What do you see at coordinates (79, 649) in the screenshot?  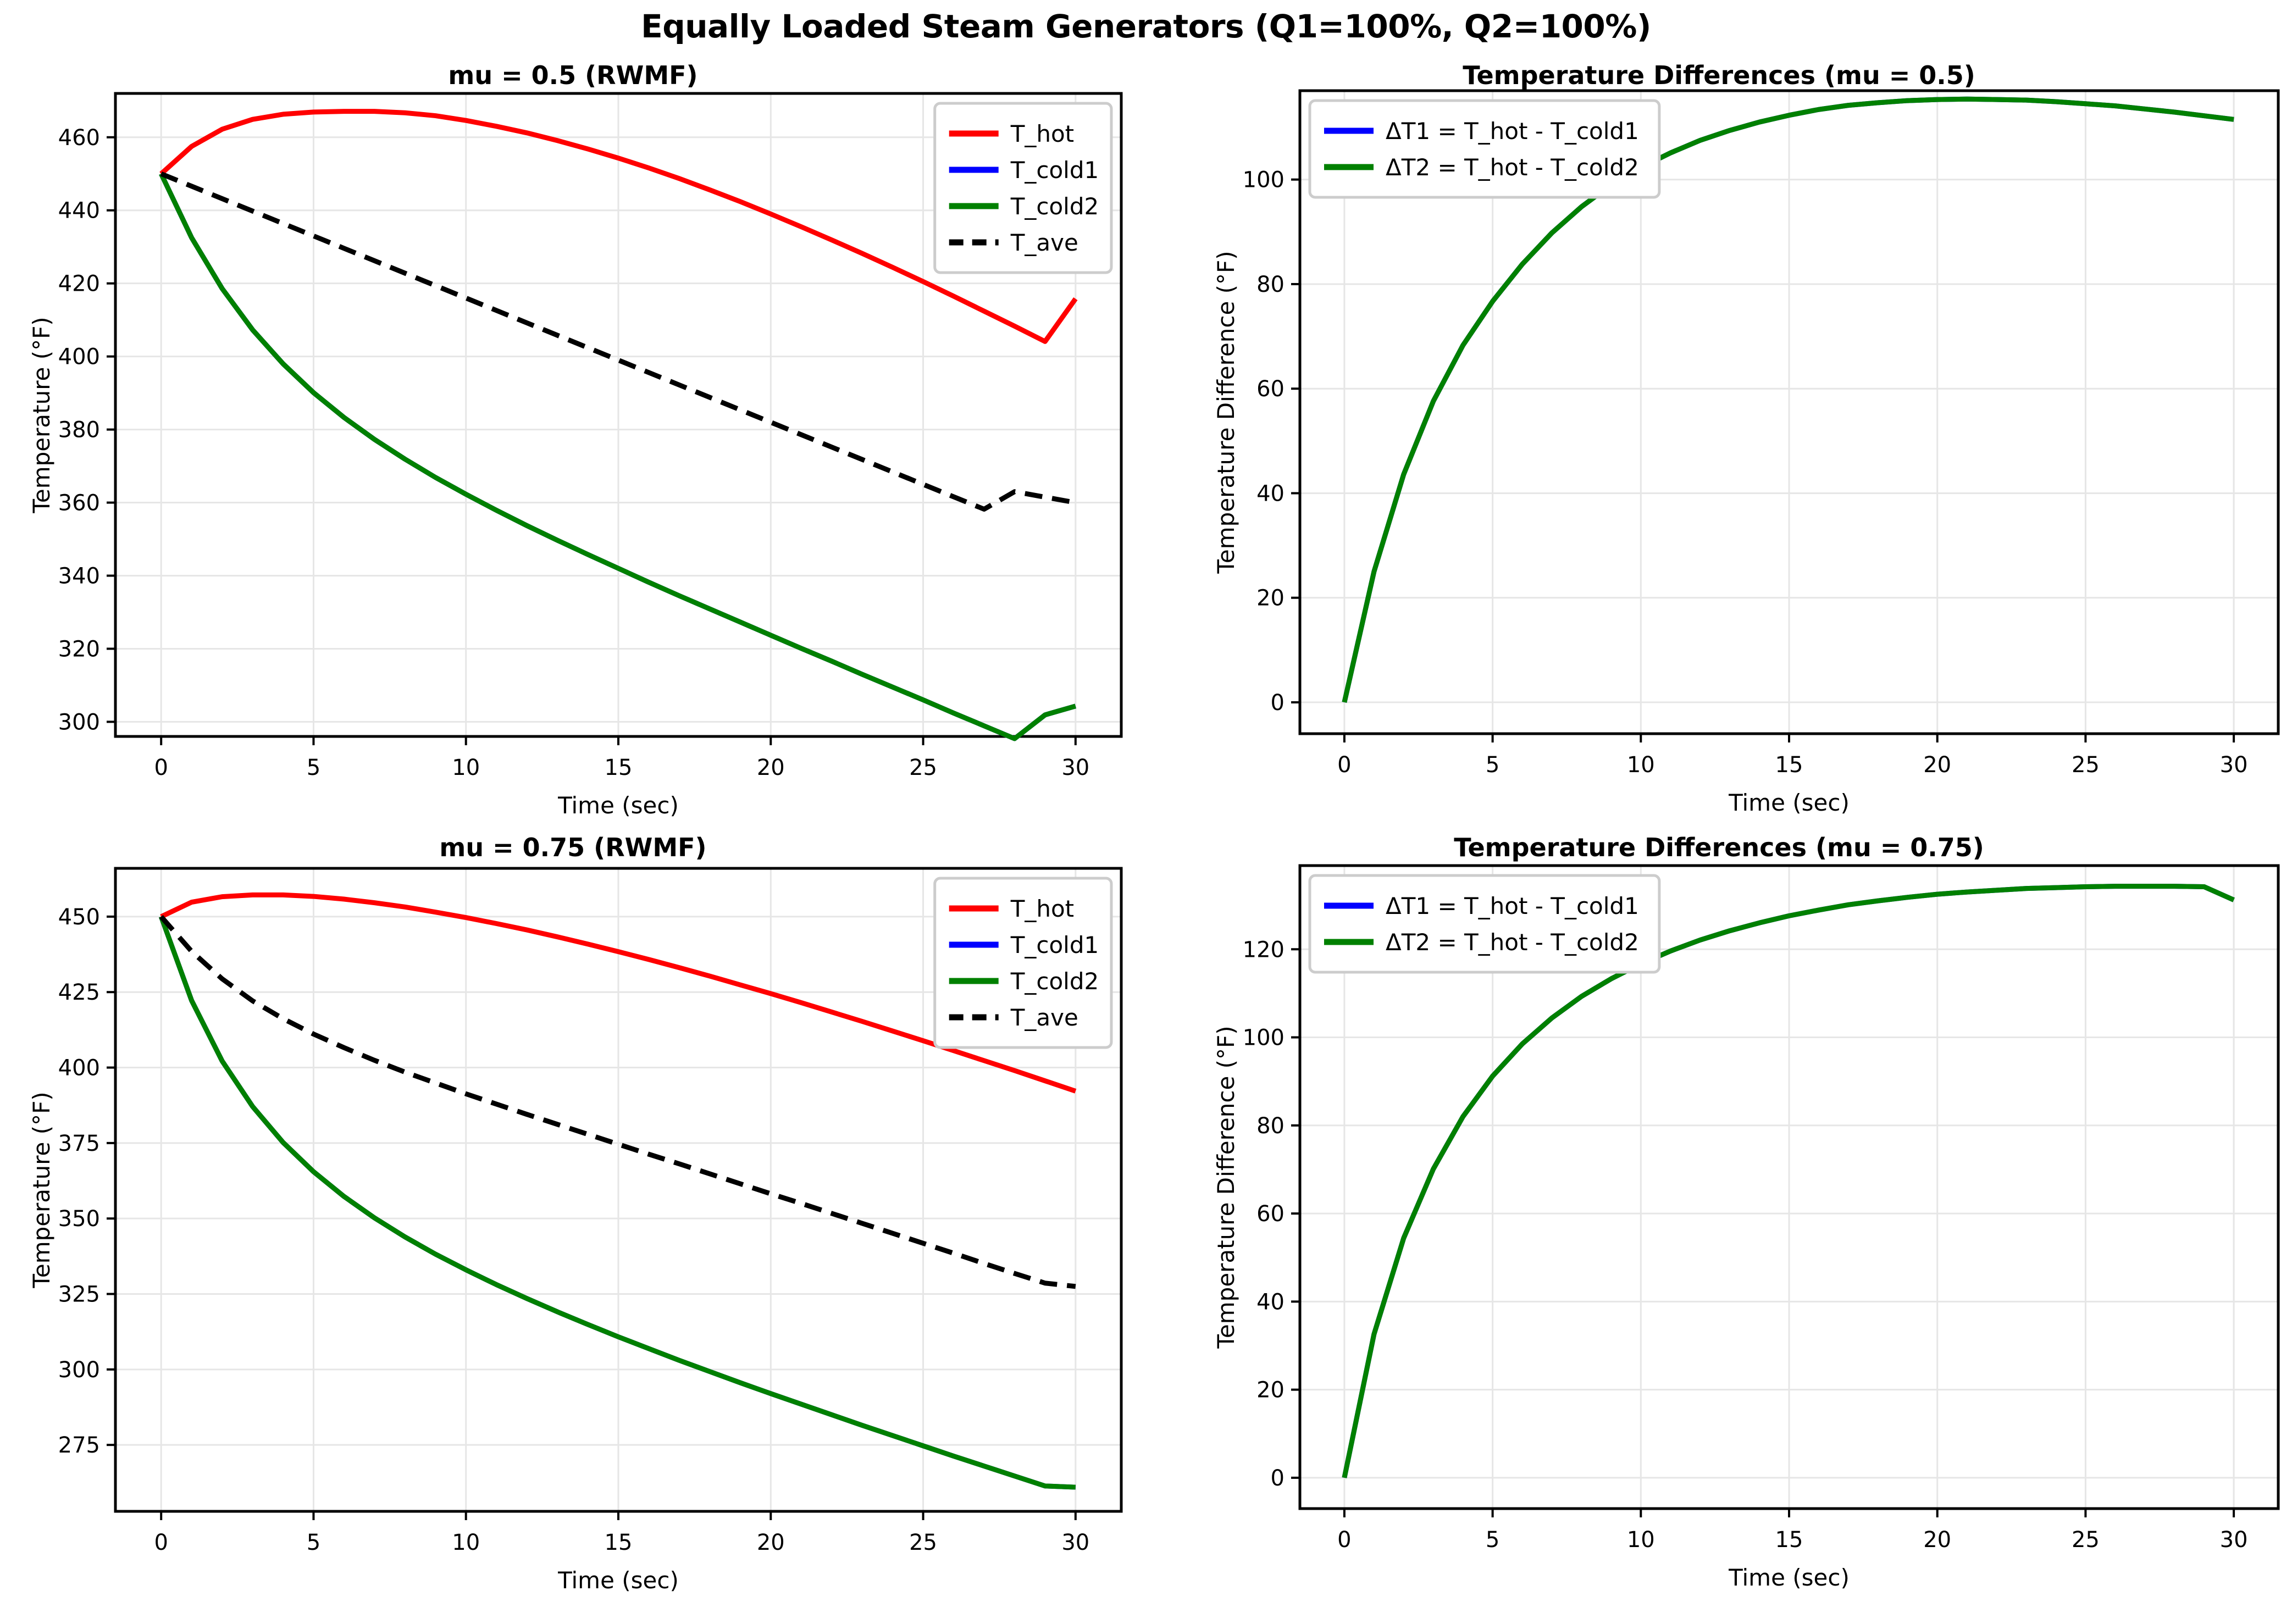 I see `y-tick-label: 320` at bounding box center [79, 649].